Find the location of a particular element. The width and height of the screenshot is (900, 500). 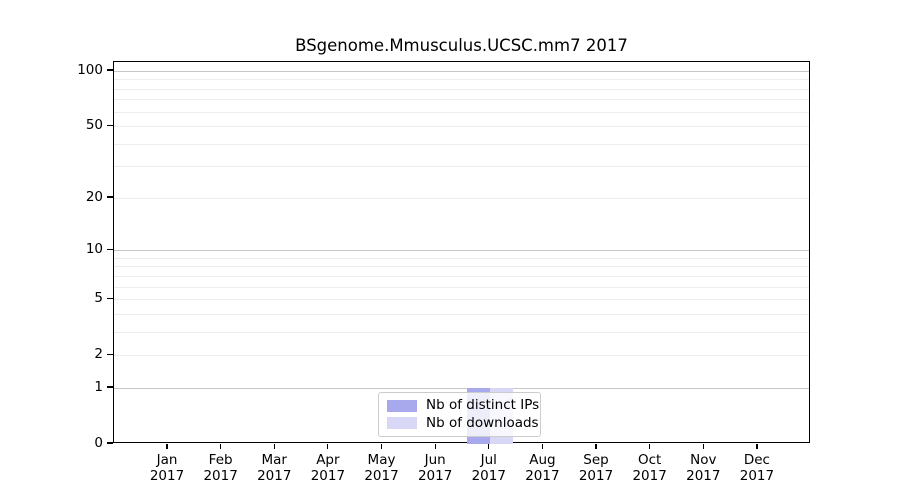

legend-item-downloads: Nb of downloads is located at coordinates (463, 423).